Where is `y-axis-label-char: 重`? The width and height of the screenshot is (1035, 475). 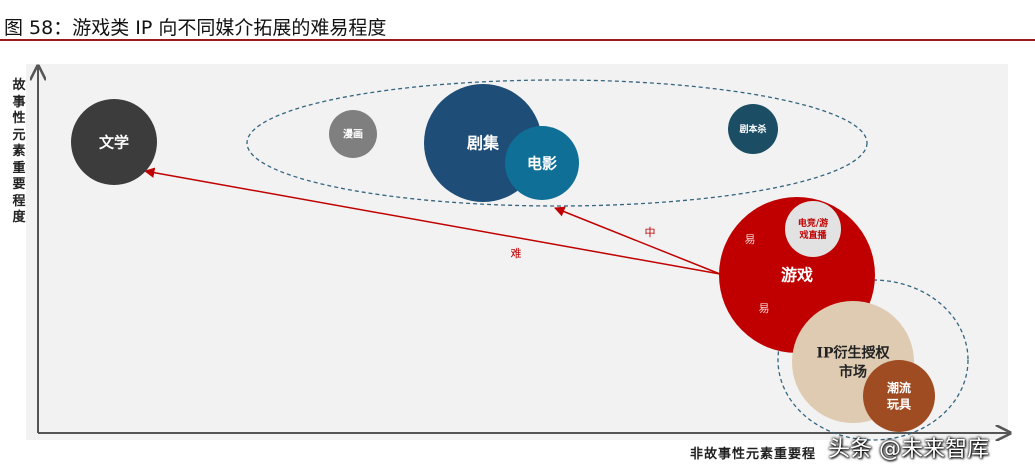 y-axis-label-char: 重 is located at coordinates (19, 168).